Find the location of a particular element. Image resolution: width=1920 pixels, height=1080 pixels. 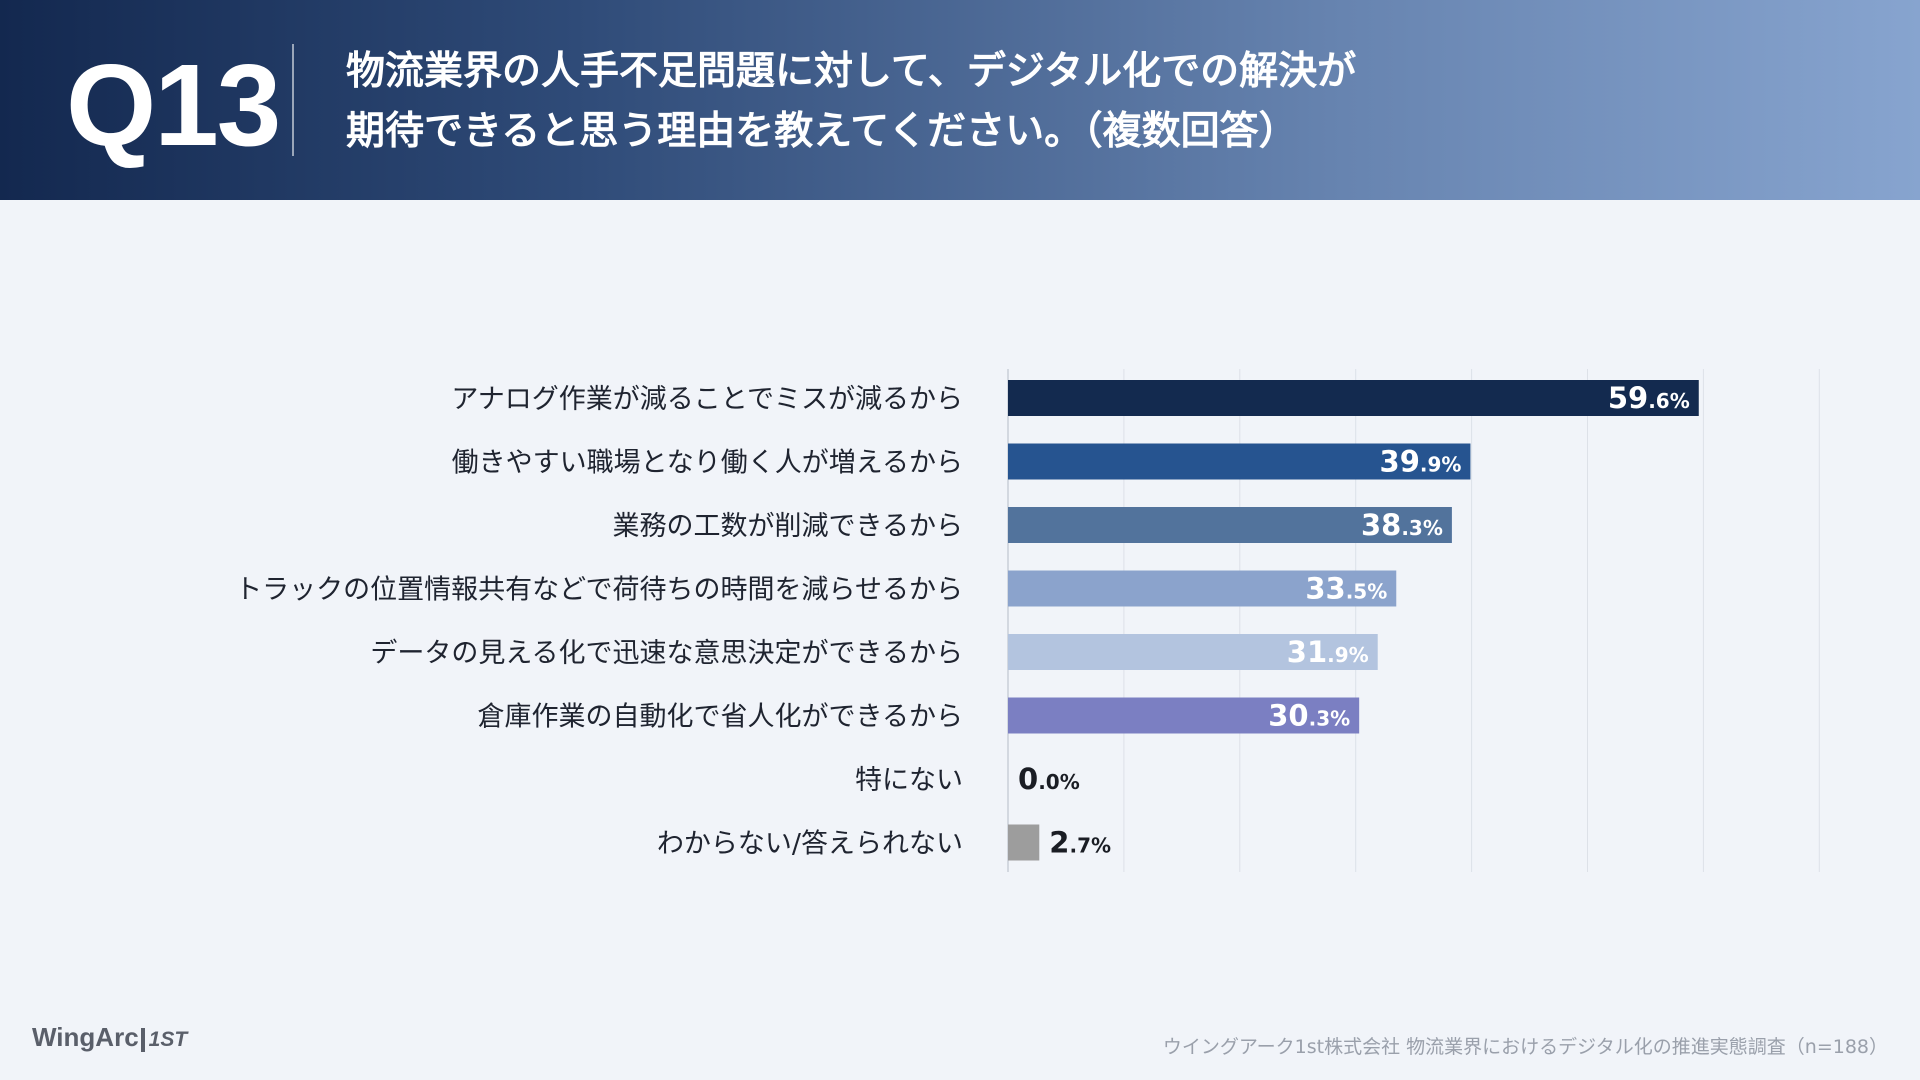

value-label-integer: 30 is located at coordinates (1288, 716).